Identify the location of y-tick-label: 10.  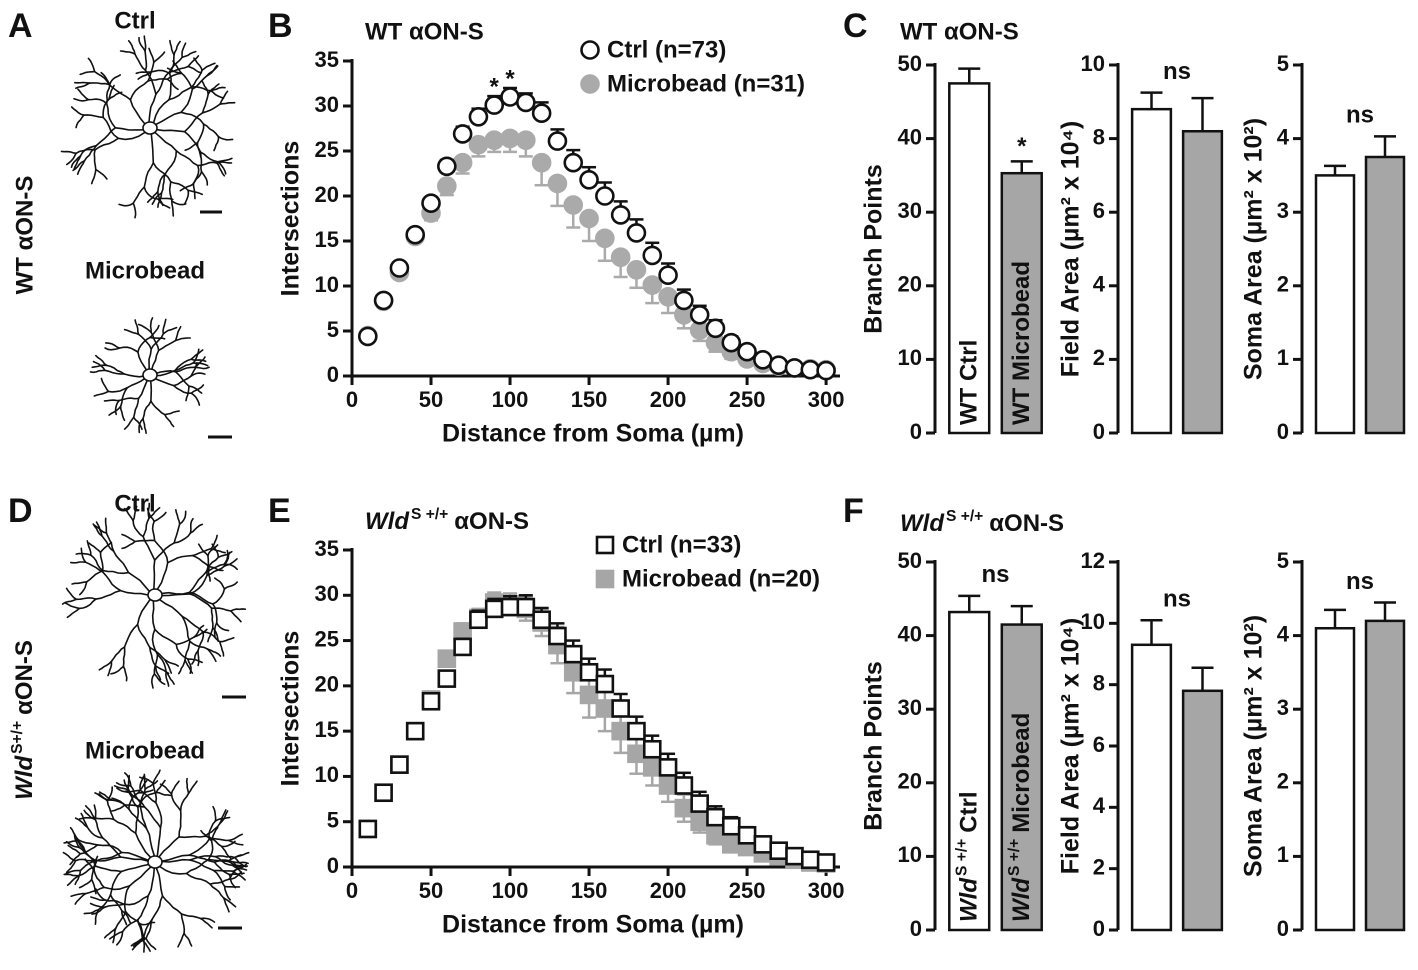
(327, 284).